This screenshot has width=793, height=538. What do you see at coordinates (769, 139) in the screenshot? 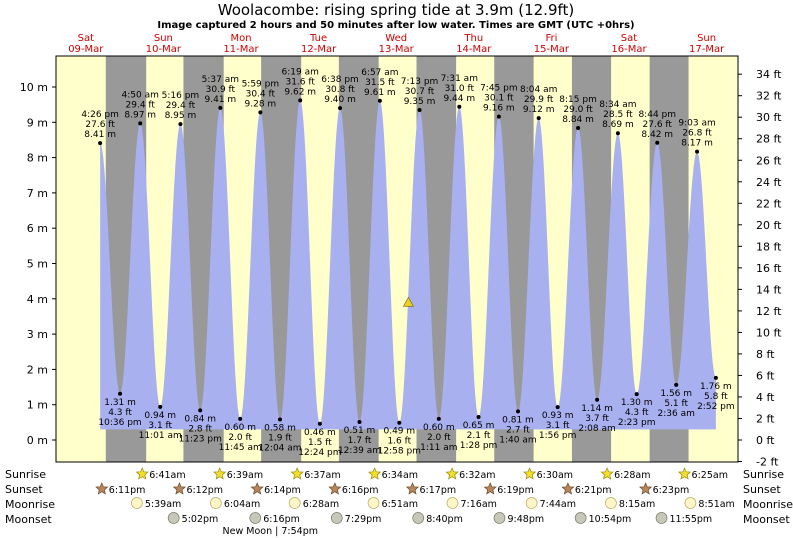
I see `y-right-tick-label: 28 ft` at bounding box center [769, 139].